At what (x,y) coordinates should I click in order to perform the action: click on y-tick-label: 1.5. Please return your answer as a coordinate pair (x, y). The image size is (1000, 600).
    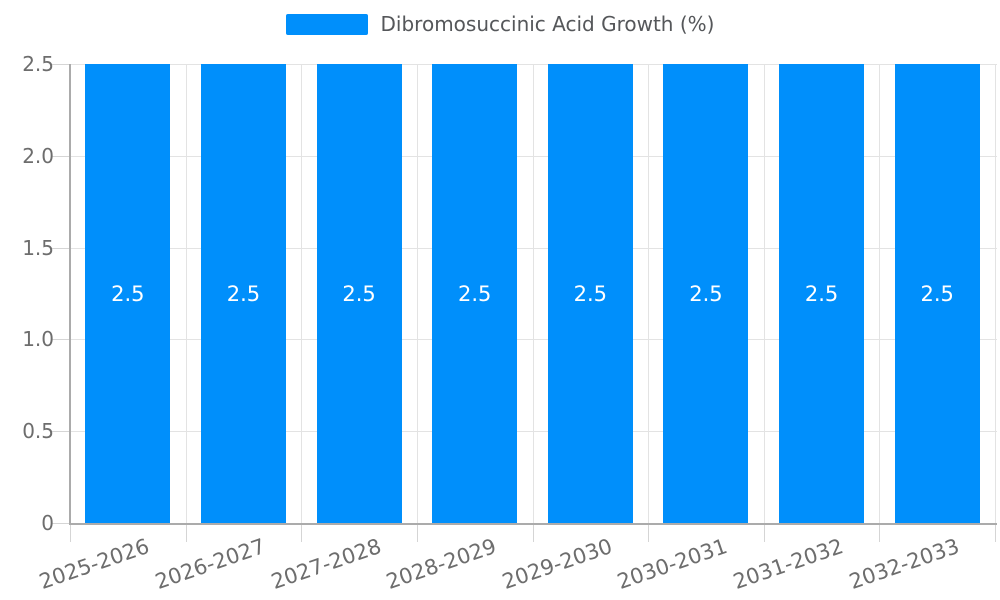
    Looking at the image, I should click on (38, 247).